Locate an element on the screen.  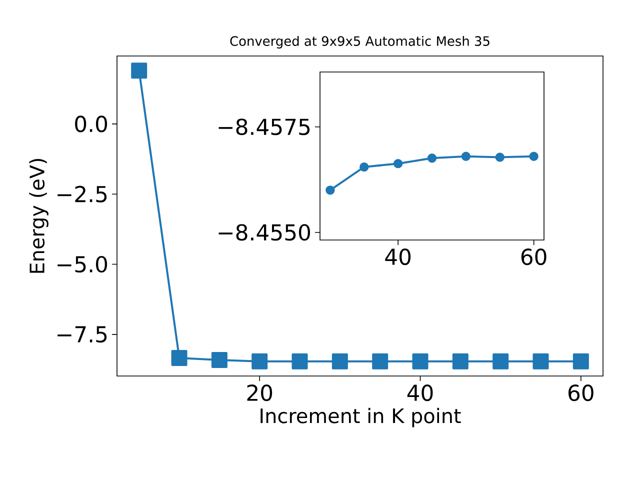
x-tick-label: 20 is located at coordinates (259, 393).